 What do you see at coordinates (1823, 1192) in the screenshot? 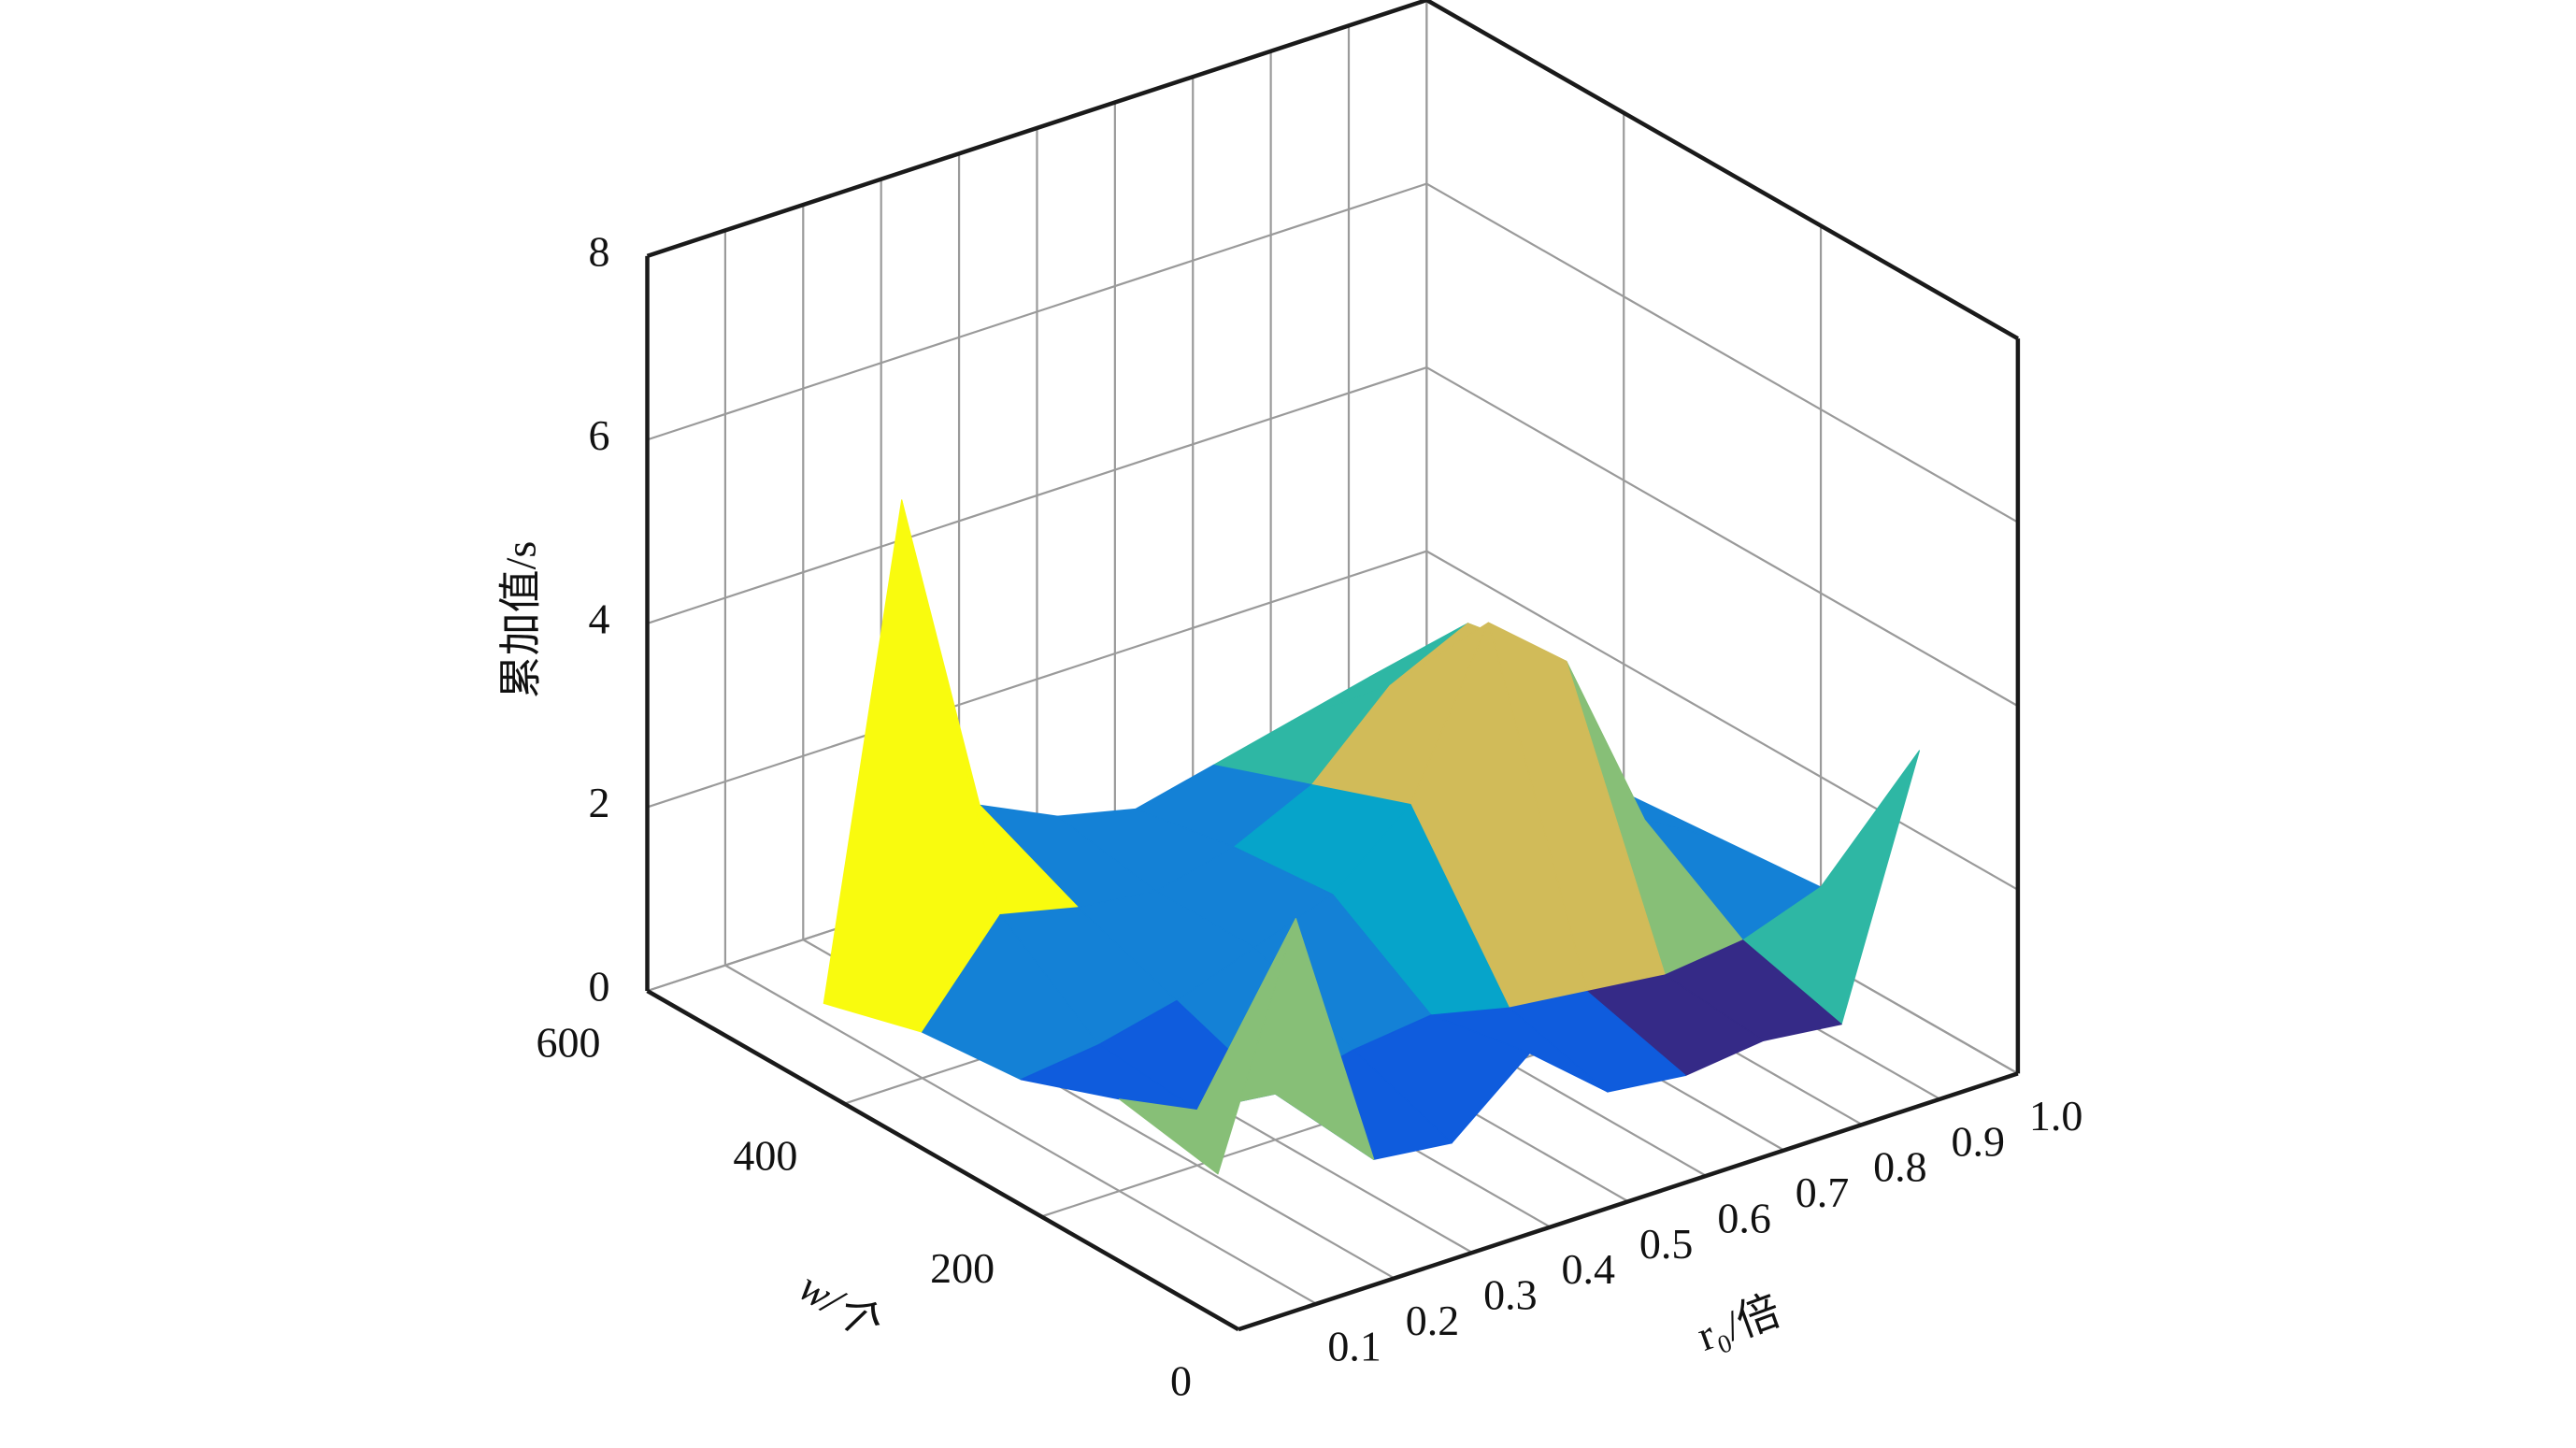
I see `x-tick-label: 0.7` at bounding box center [1823, 1192].